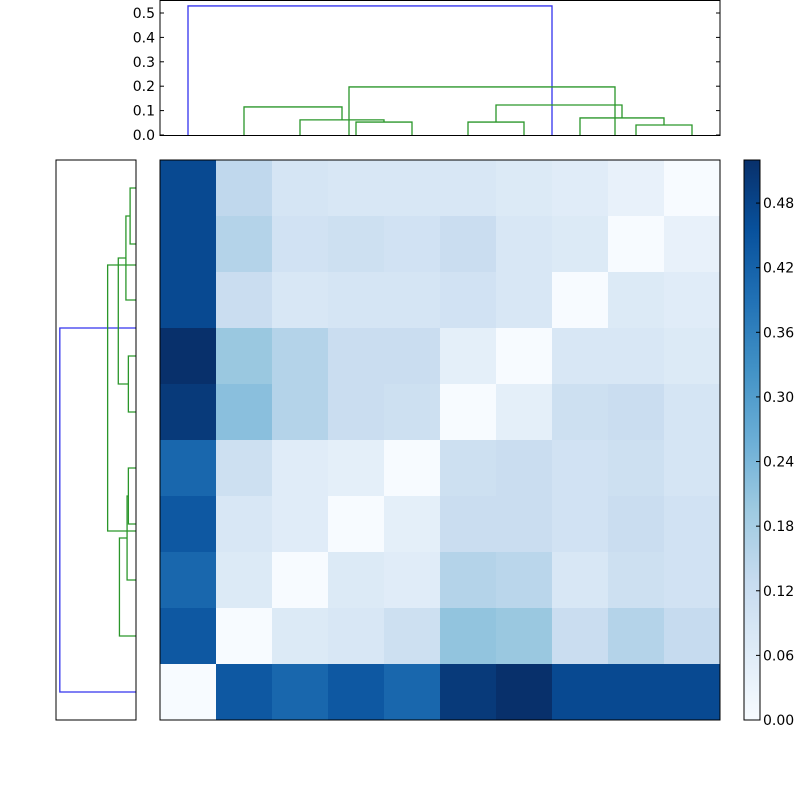 This screenshot has width=800, height=800. What do you see at coordinates (778, 592) in the screenshot?
I see `colorbar-tick-label: 0.12` at bounding box center [778, 592].